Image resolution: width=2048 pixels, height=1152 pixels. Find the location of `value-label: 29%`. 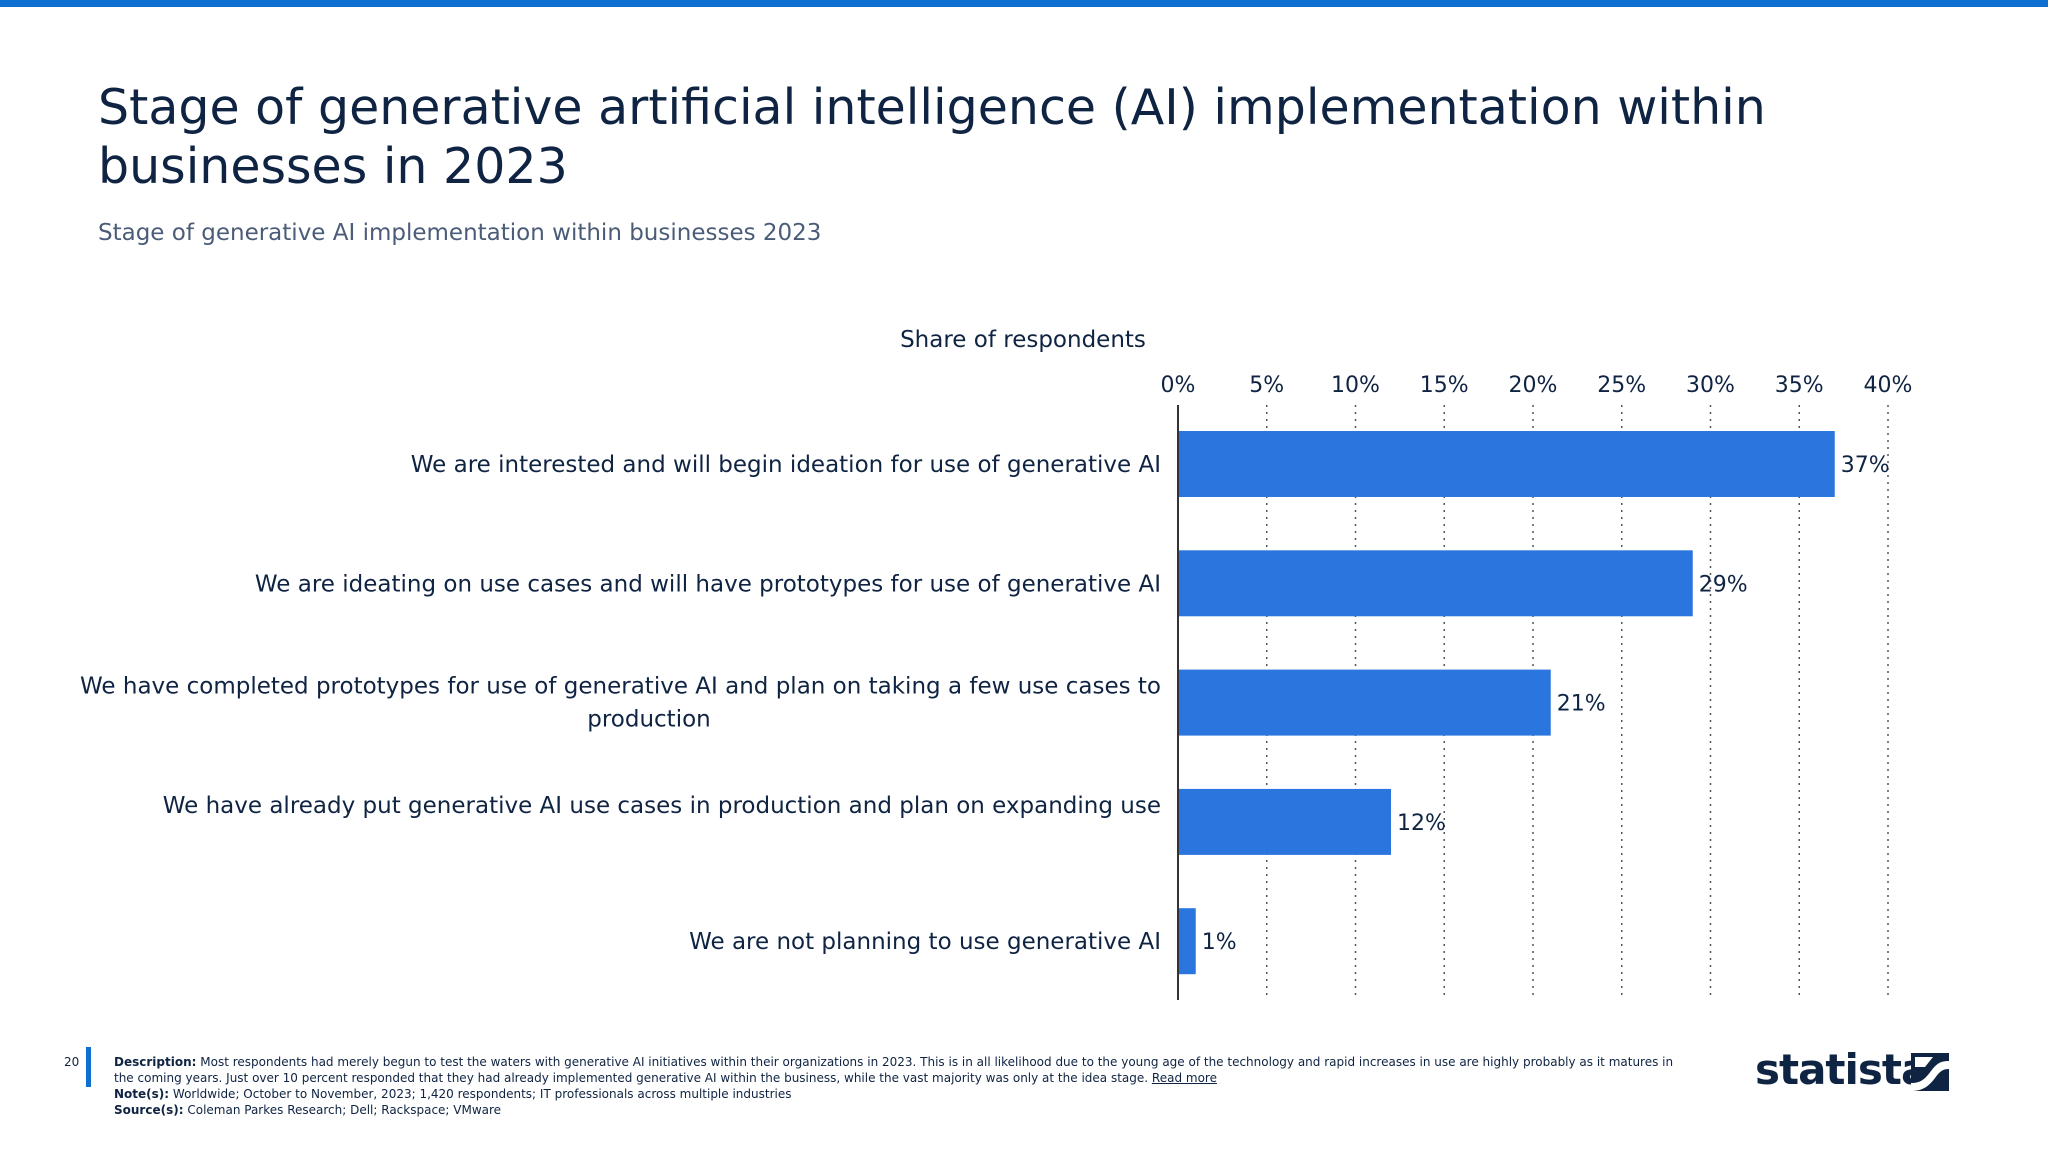

value-label: 29% is located at coordinates (1723, 584).